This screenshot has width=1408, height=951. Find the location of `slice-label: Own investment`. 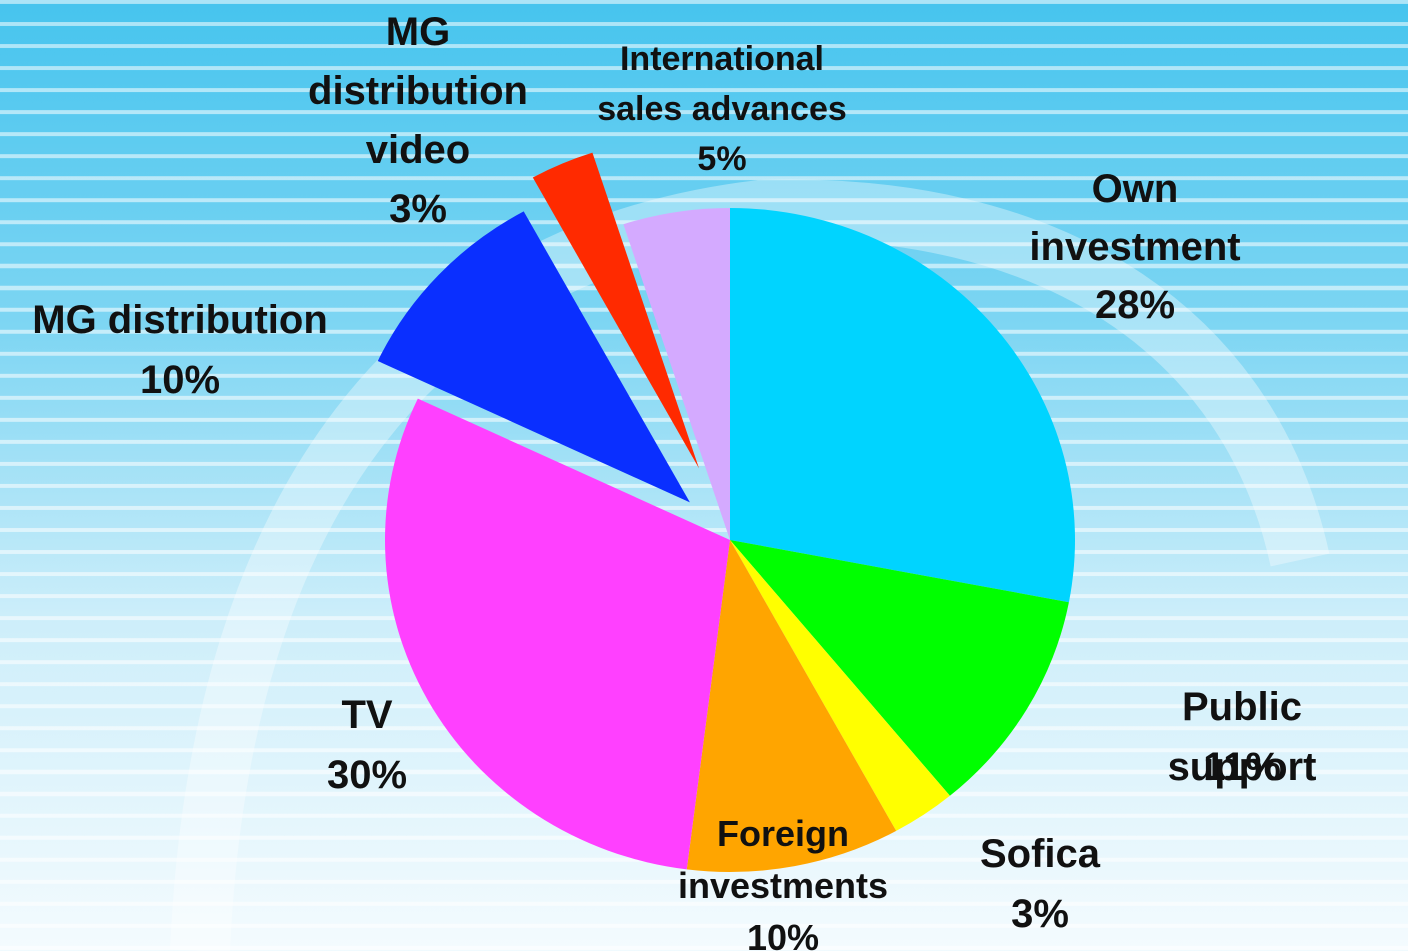

slice-label: Own investment is located at coordinates (1135, 218).